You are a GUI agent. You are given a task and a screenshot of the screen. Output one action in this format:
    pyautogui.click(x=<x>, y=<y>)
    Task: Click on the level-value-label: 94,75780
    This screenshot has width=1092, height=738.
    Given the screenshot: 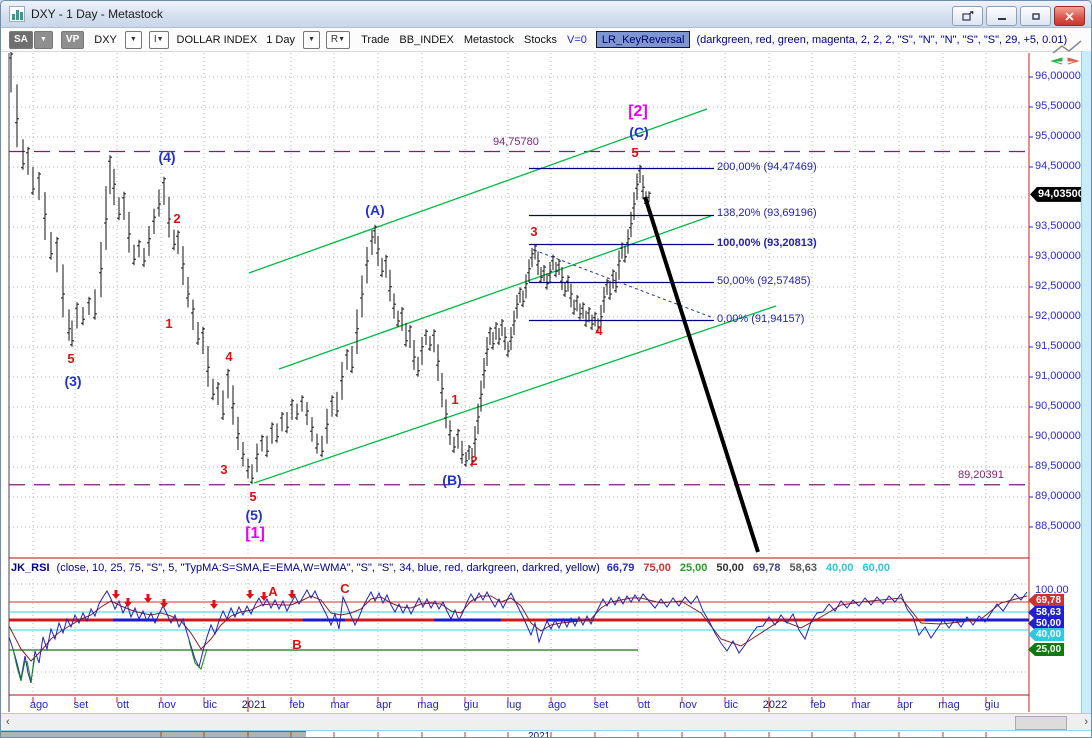 What is the action you would take?
    pyautogui.click(x=516, y=142)
    